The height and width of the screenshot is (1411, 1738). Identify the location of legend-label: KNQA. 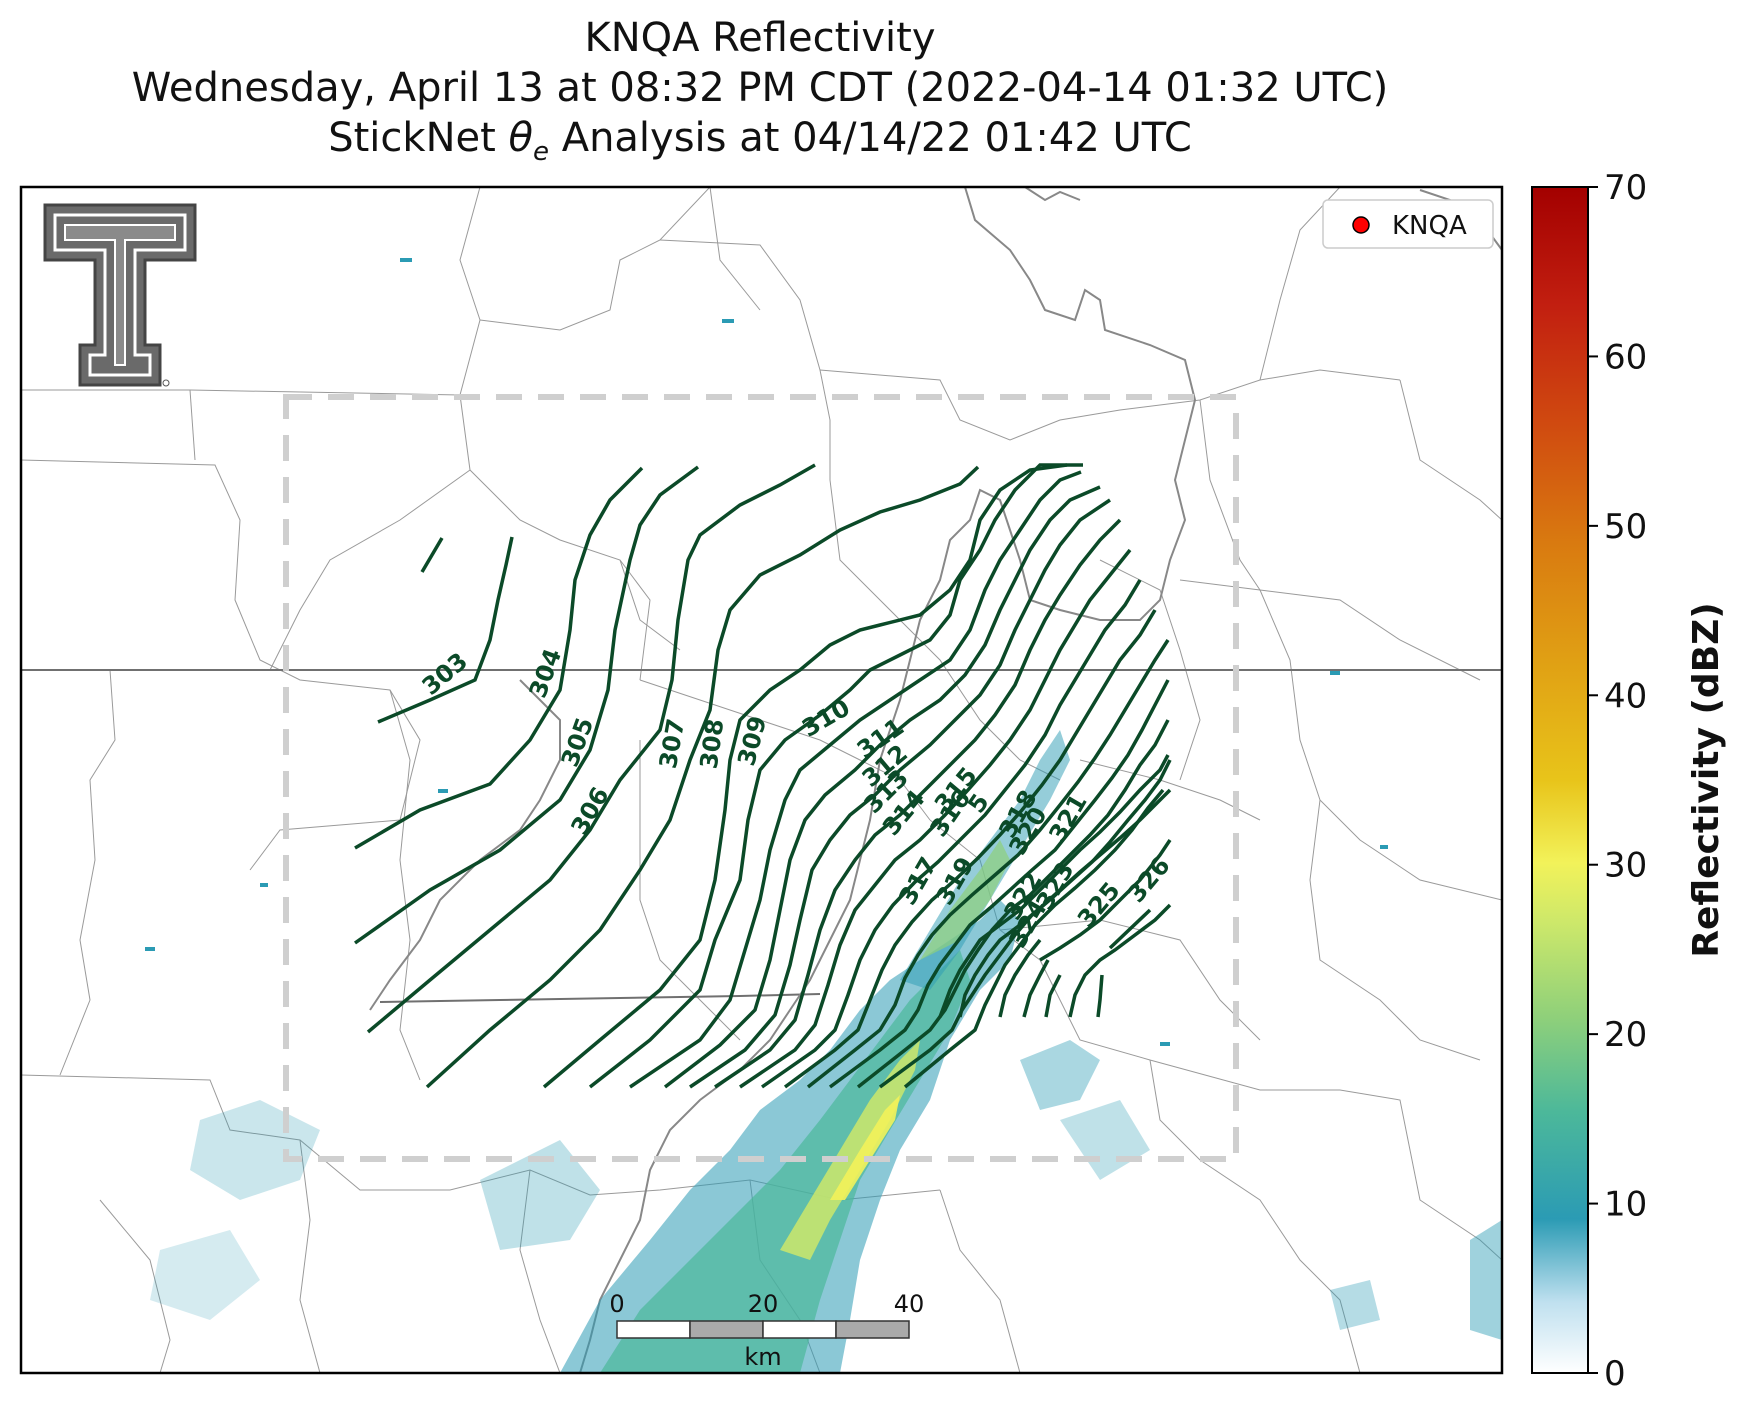
(1429, 226).